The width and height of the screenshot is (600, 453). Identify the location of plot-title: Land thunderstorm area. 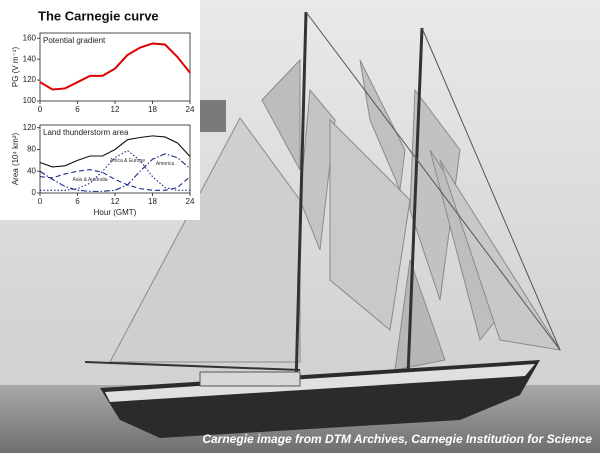
(86, 132).